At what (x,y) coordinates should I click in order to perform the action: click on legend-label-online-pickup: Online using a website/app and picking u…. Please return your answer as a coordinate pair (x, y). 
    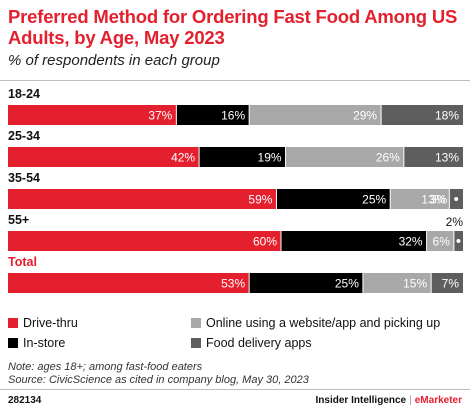
    Looking at the image, I should click on (323, 323).